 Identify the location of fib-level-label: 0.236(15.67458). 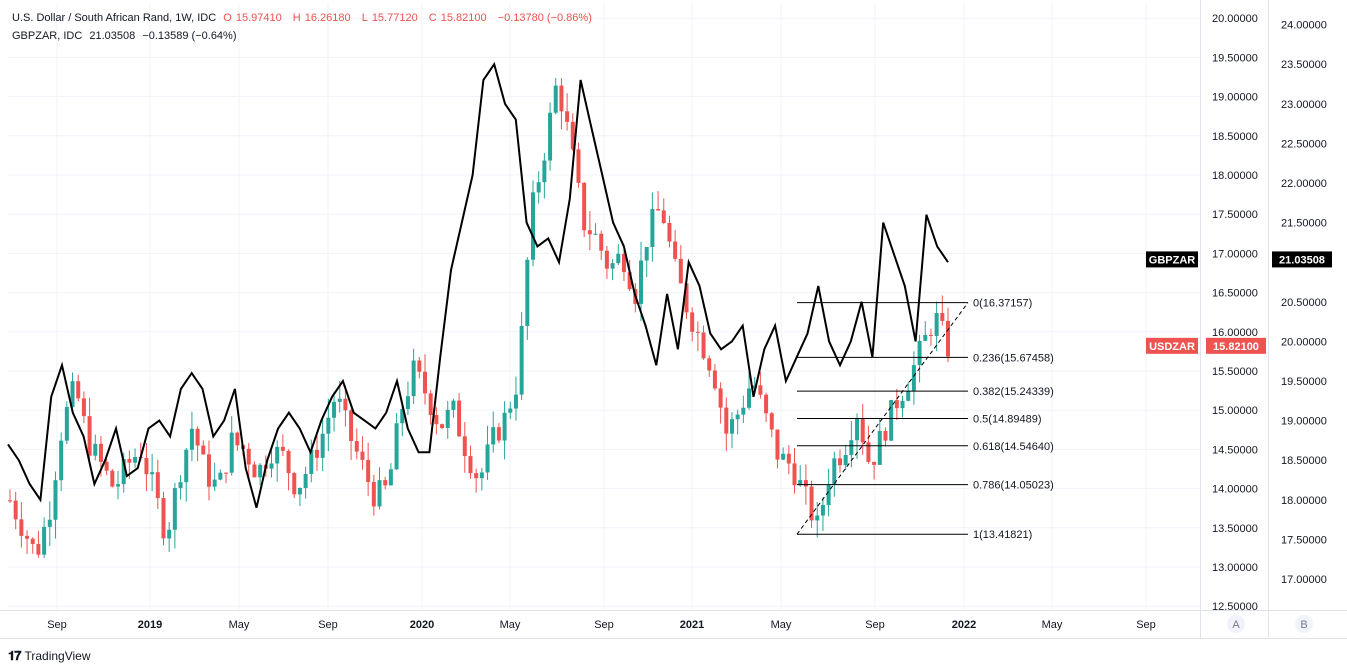
(1013, 358).